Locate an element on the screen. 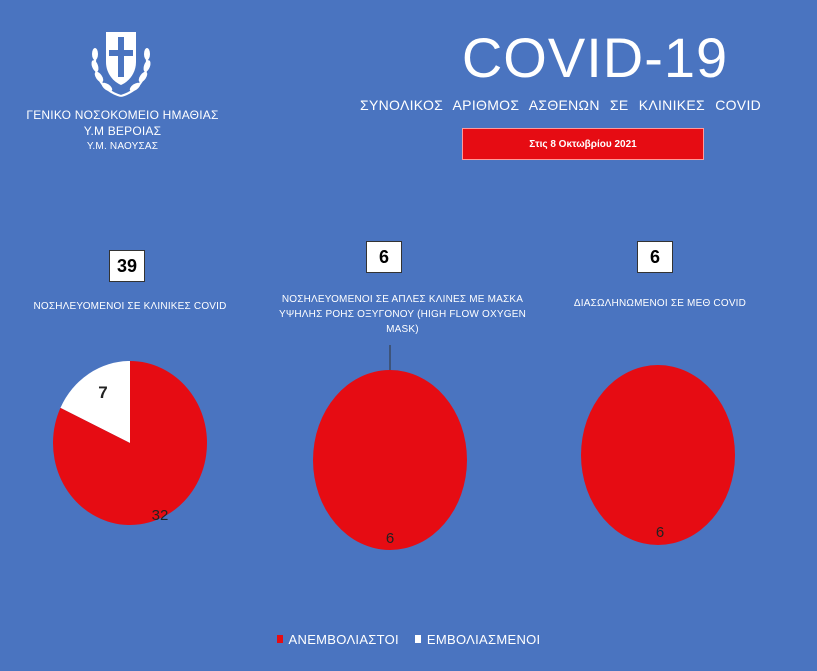 Image resolution: width=817 pixels, height=671 pixels. hospital-line-2: Υ.Μ ΒΕΡΟΙΑΣ is located at coordinates (122, 131).